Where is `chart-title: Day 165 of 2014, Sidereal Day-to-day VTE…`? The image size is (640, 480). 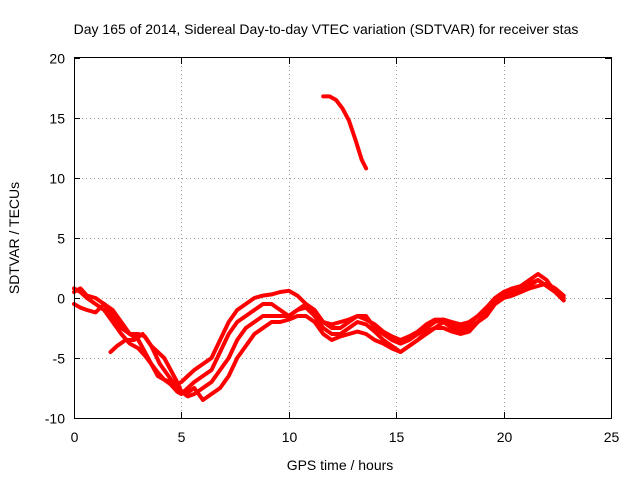 chart-title: Day 165 of 2014, Sidereal Day-to-day VTE… is located at coordinates (326, 29).